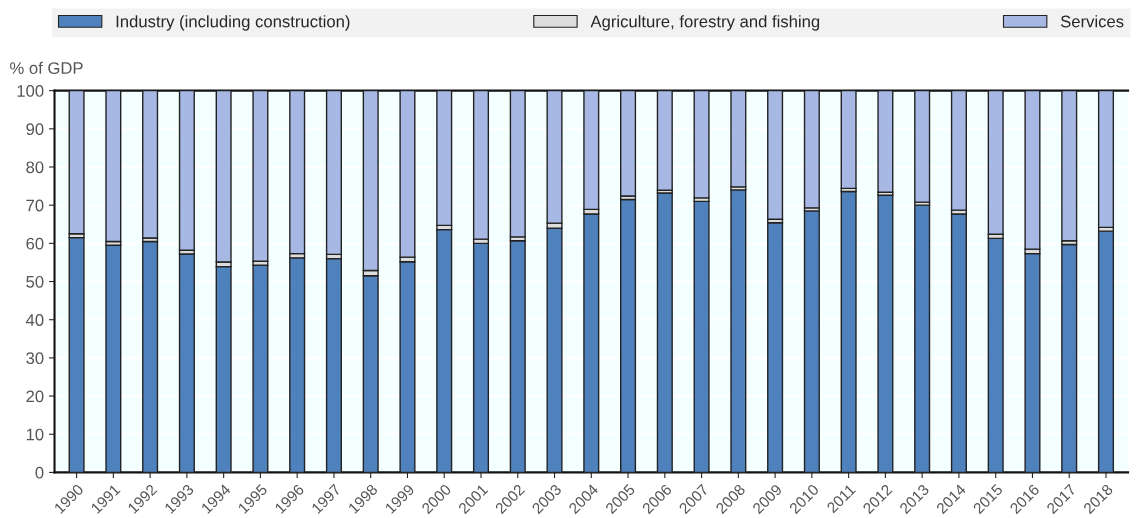 This screenshot has width=1136, height=518. I want to click on y-tick-label: 70, so click(35, 205).